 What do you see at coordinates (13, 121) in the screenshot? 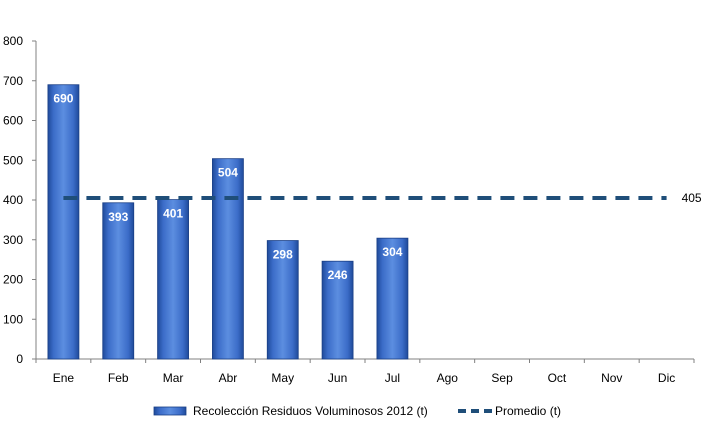
I see `y-tick-label: 600` at bounding box center [13, 121].